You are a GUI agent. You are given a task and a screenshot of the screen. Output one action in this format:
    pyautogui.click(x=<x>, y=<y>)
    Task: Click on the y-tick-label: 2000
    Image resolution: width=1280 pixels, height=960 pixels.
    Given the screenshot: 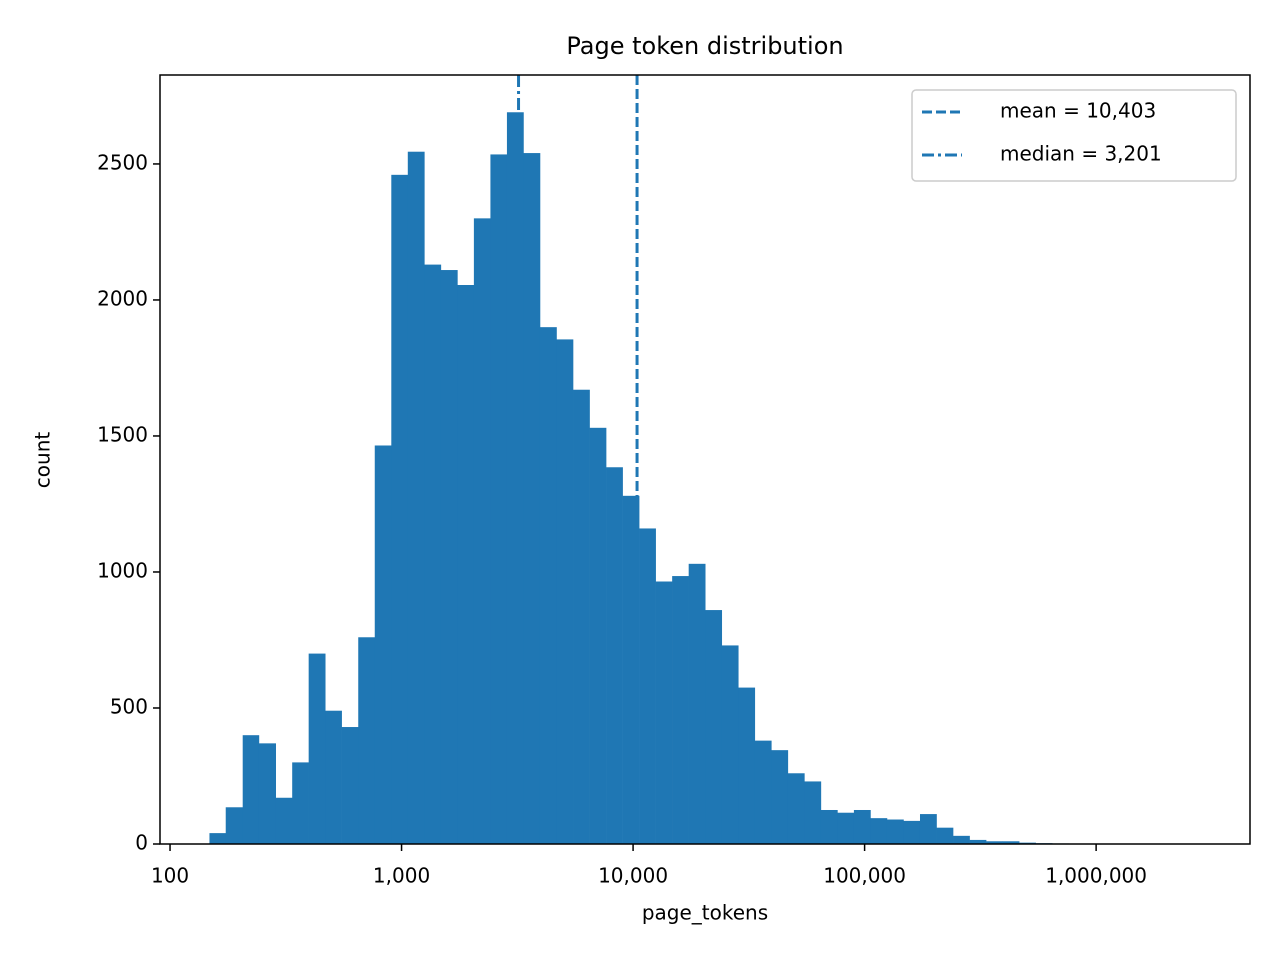 What is the action you would take?
    pyautogui.click(x=122, y=298)
    